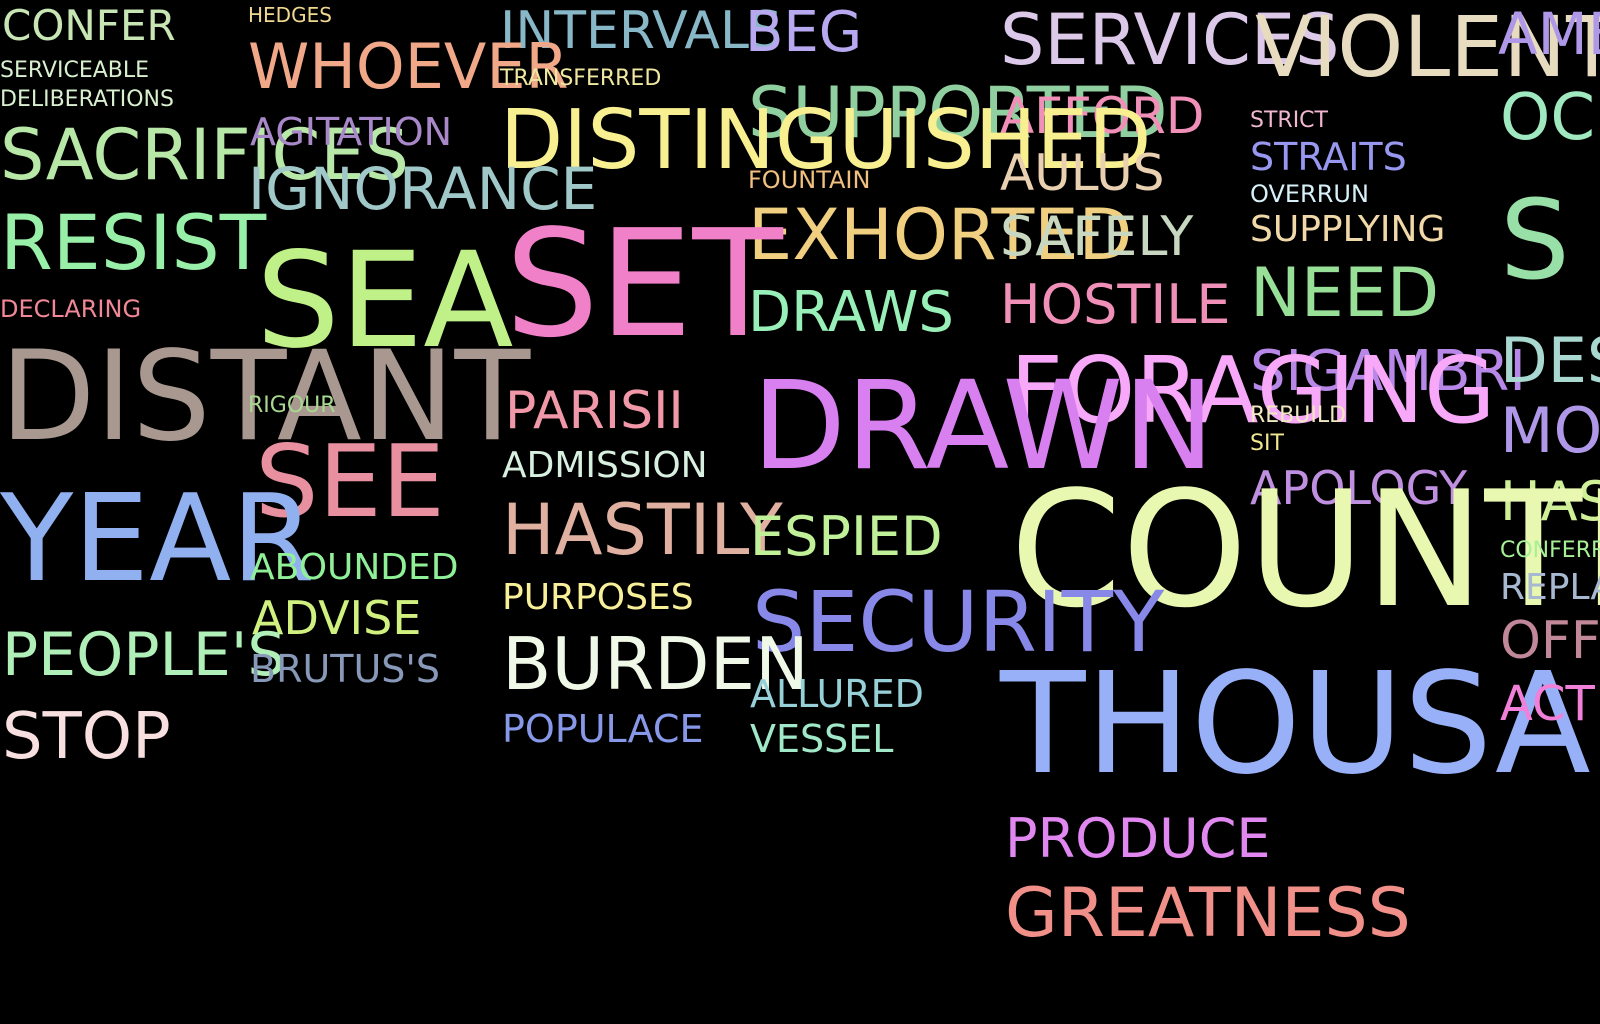 The width and height of the screenshot is (1600, 1024). What do you see at coordinates (598, 597) in the screenshot?
I see `word: PURPOSES` at bounding box center [598, 597].